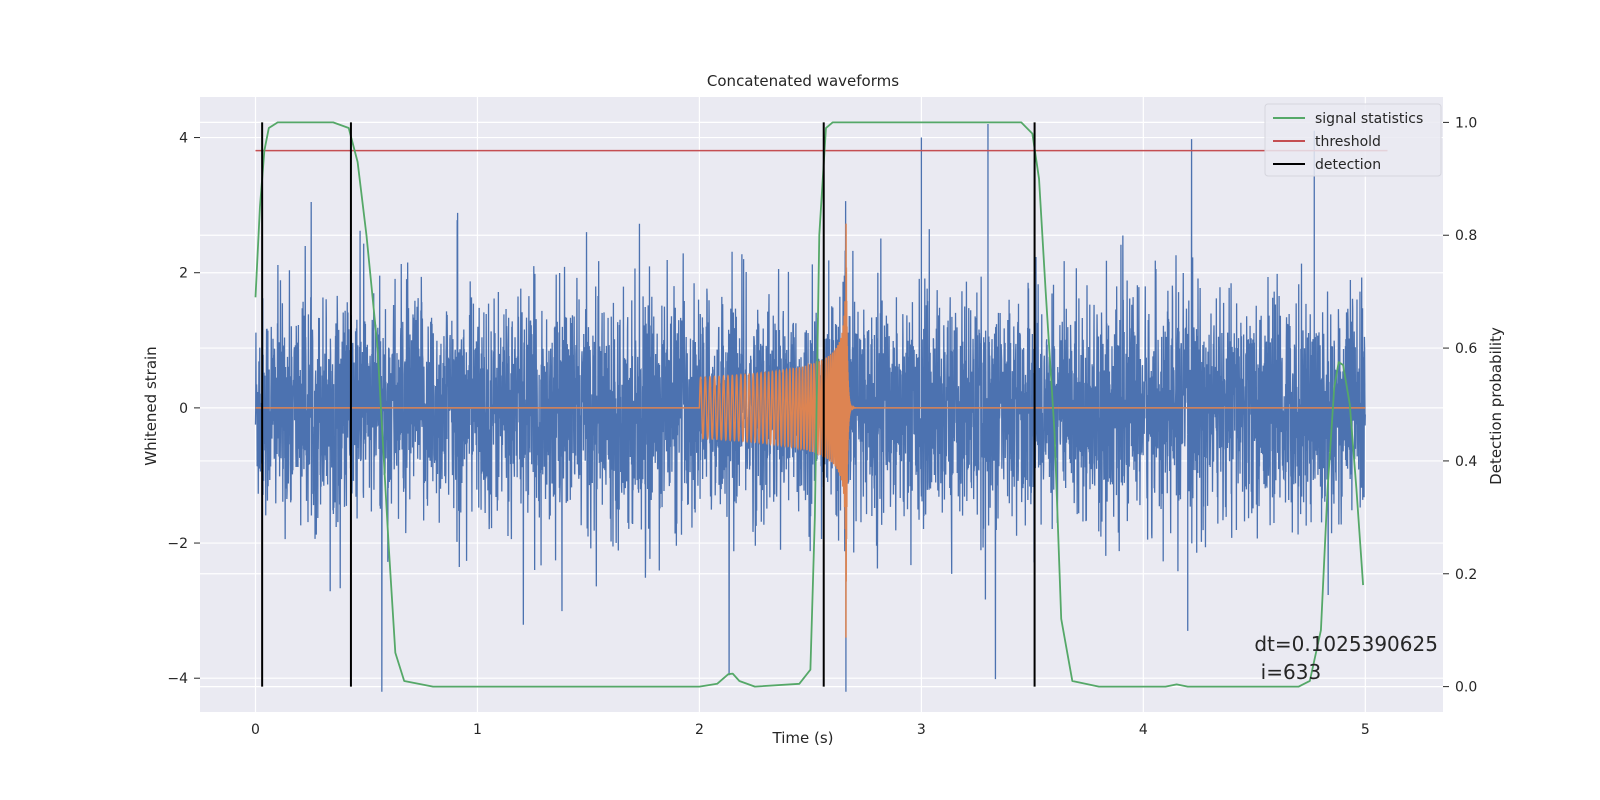  What do you see at coordinates (1466, 688) in the screenshot?
I see `right-tick-label: 0.0` at bounding box center [1466, 688].